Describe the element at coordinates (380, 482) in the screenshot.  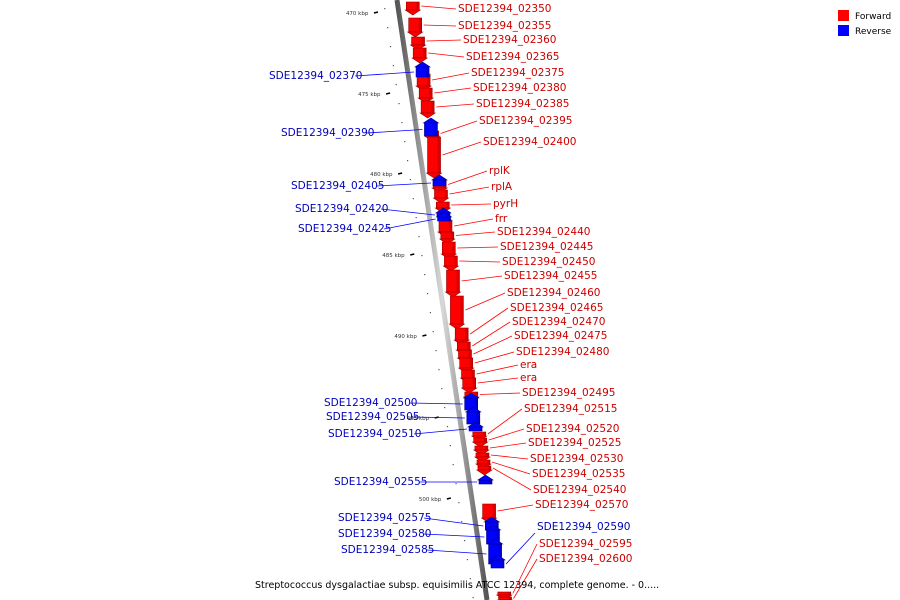
I see `gene-label-reverse: SDE12394_02555` at that location.